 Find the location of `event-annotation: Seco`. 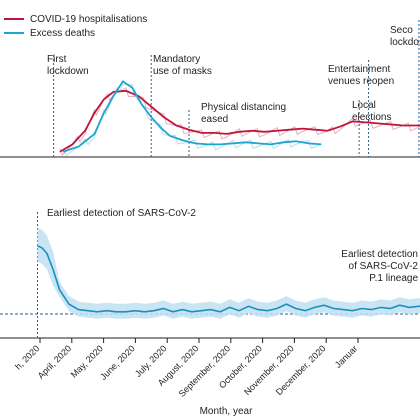

event-annotation: Seco is located at coordinates (401, 30).